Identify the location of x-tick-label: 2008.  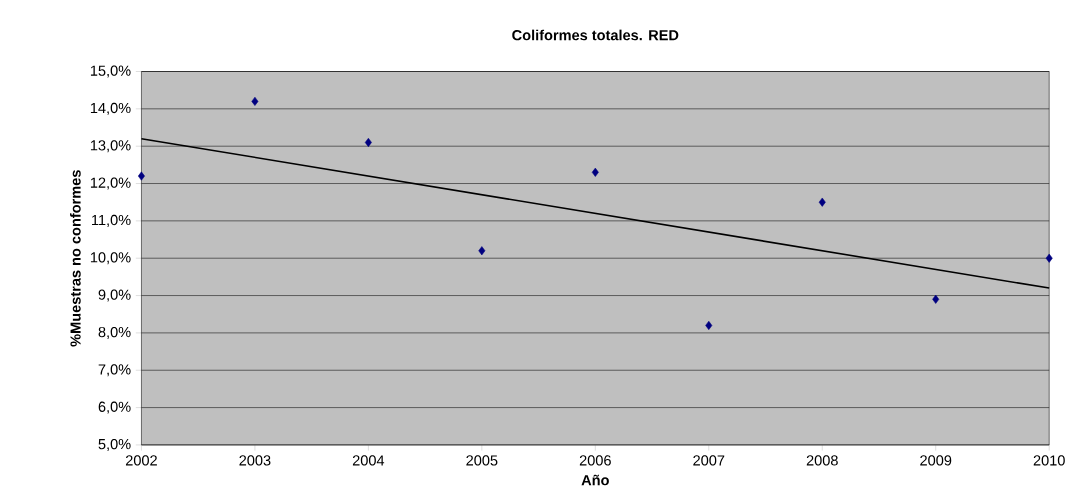
(822, 460).